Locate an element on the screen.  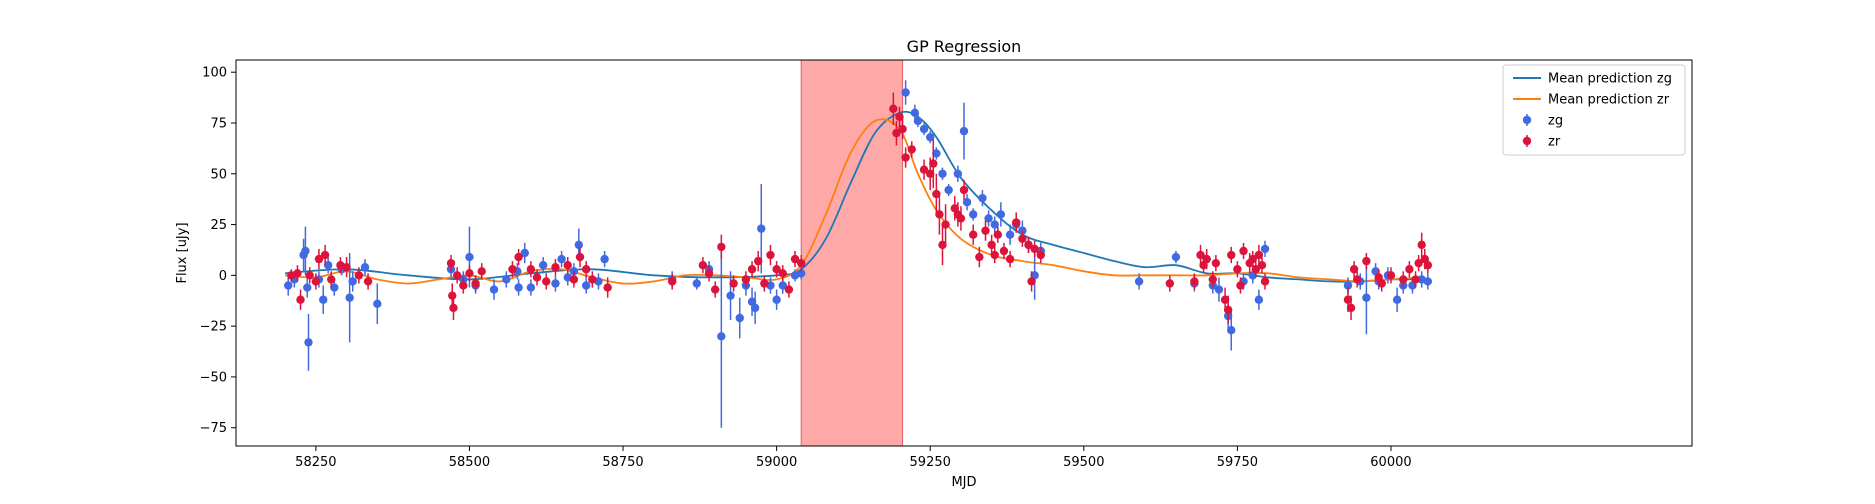
legend-box is located at coordinates (1594, 110).